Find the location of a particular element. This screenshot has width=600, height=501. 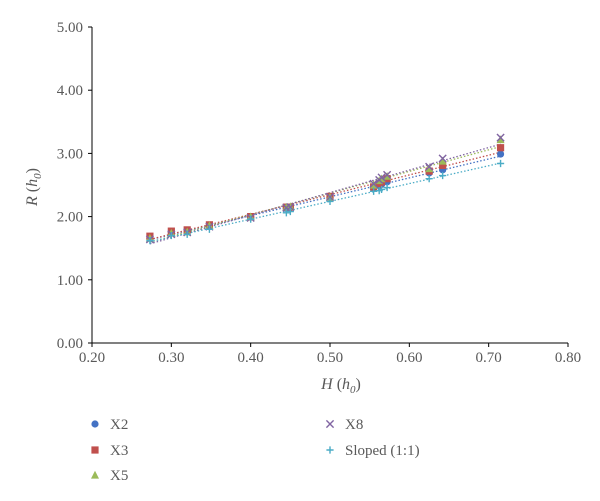

series-0-points is located at coordinates (325, 196).